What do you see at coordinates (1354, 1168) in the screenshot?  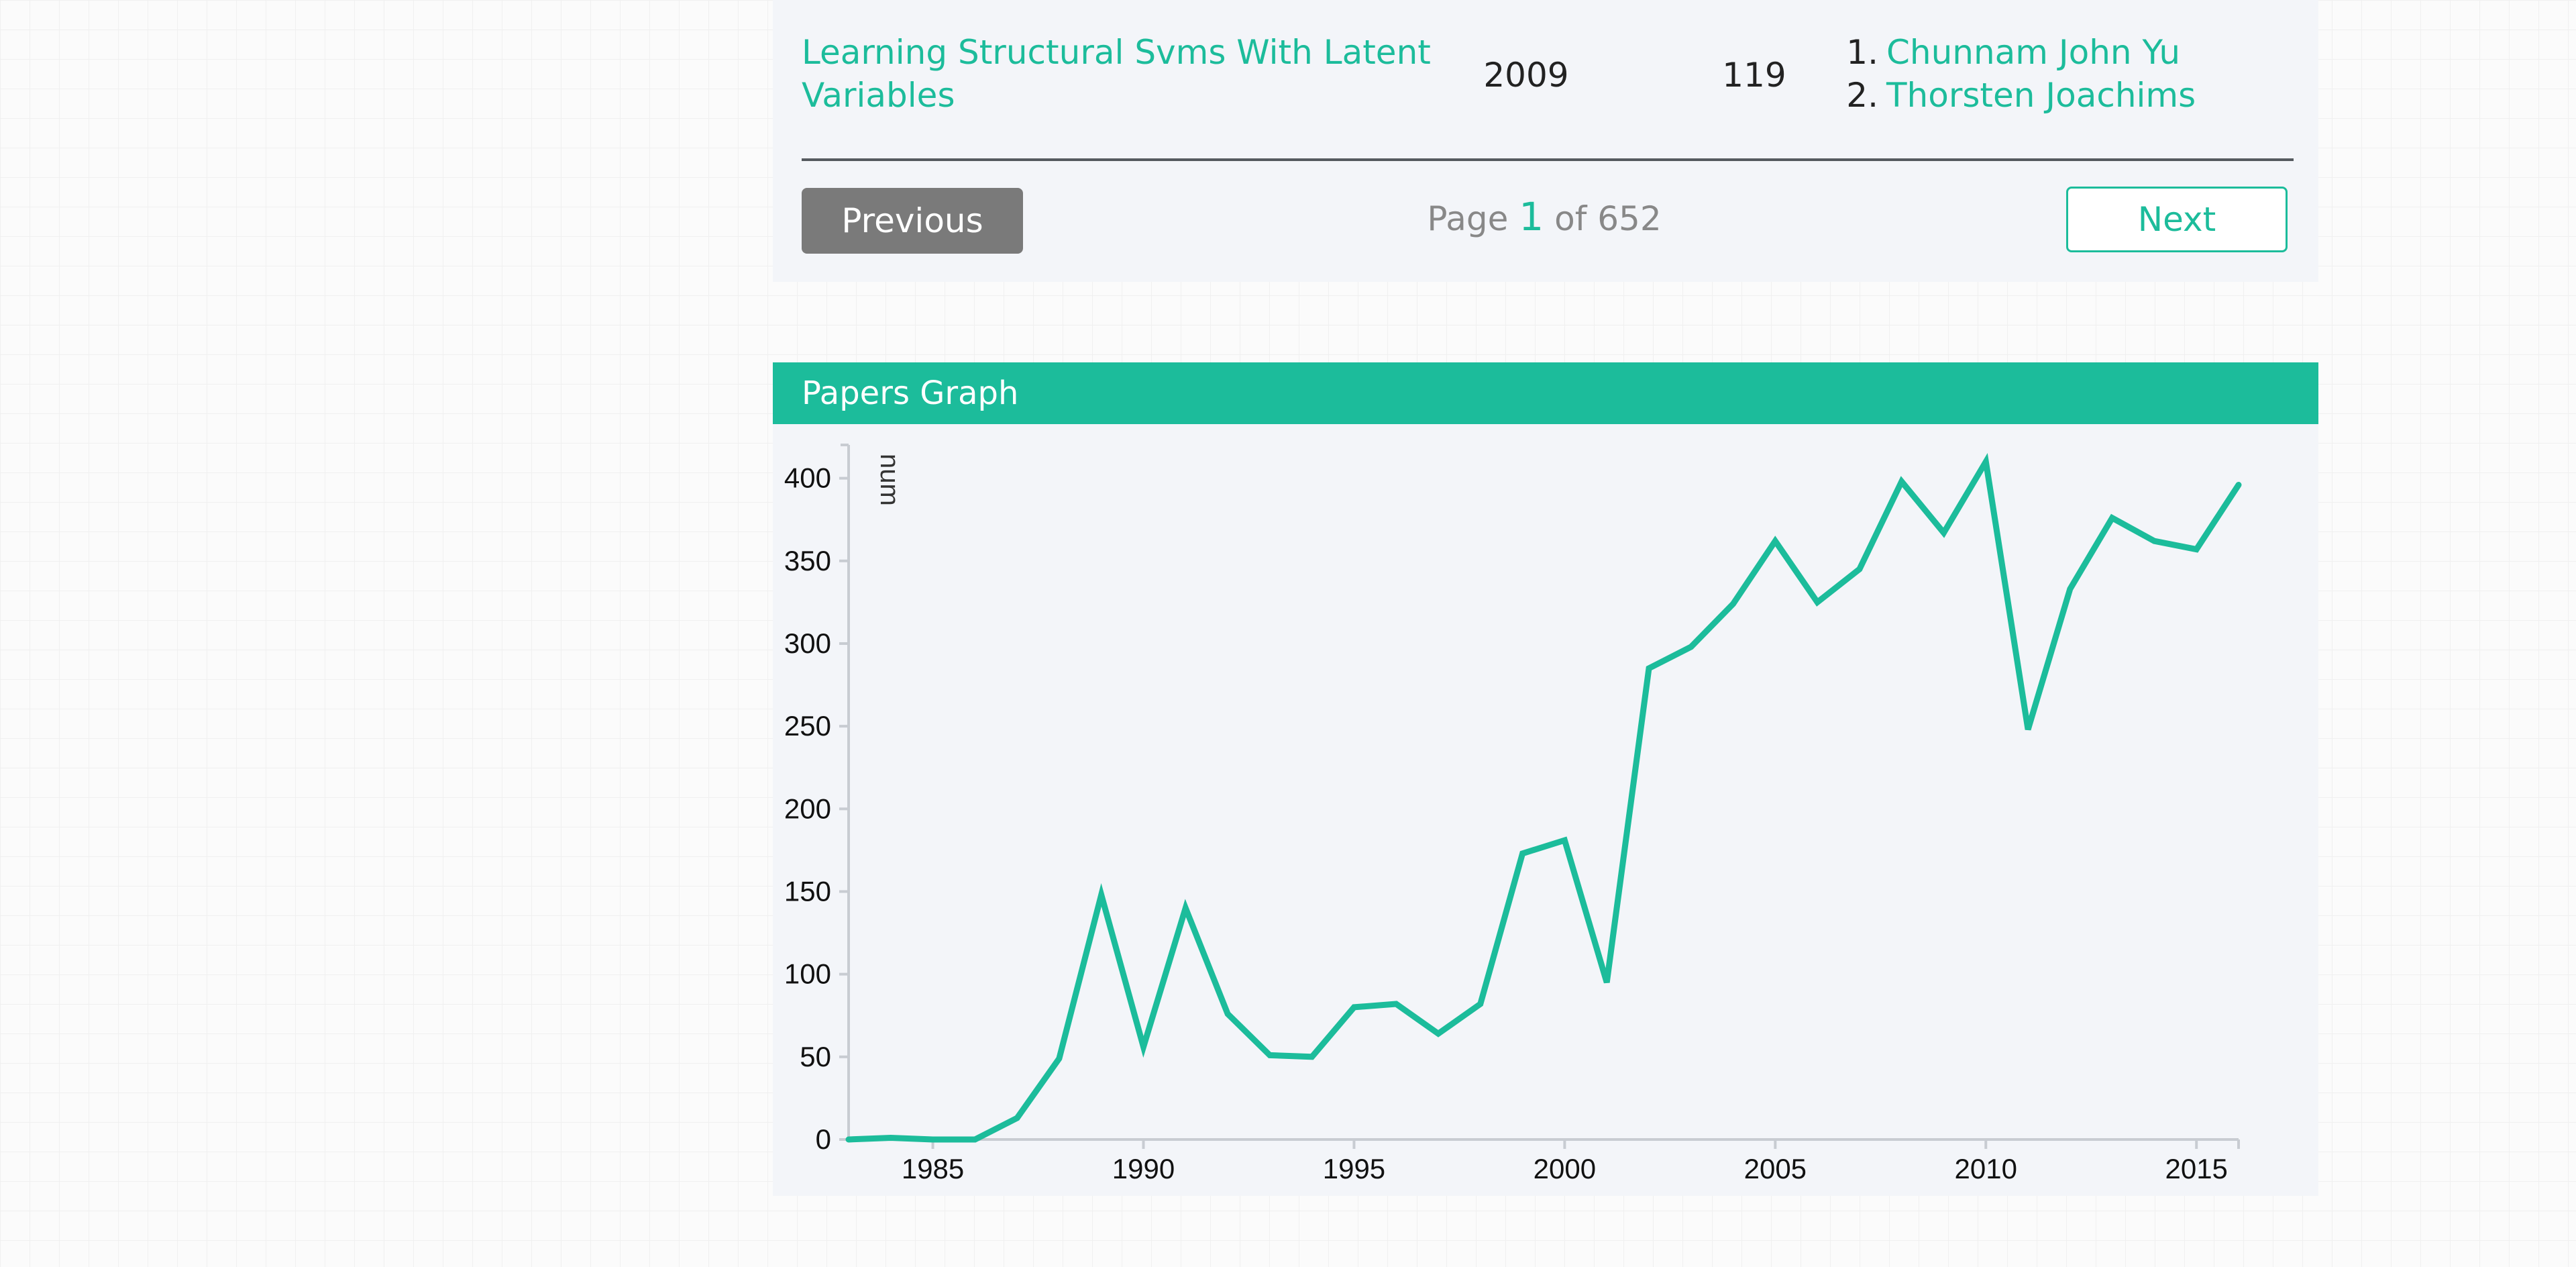 I see `x-tick-label: 1995` at bounding box center [1354, 1168].